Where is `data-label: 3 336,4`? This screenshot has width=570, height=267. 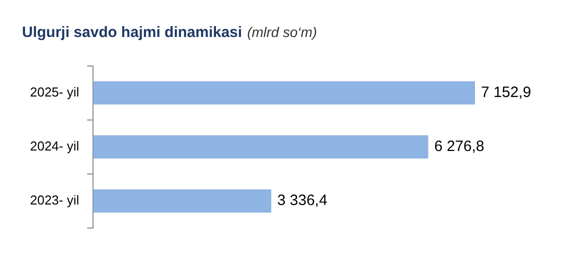 data-label: 3 336,4 is located at coordinates (302, 201).